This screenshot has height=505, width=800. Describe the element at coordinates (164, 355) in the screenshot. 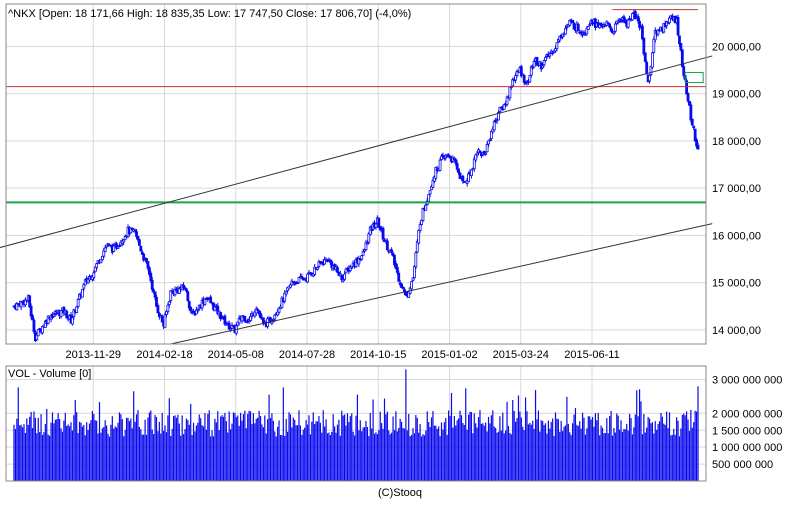

I see `x-tick-label: 2014-02-18` at that location.